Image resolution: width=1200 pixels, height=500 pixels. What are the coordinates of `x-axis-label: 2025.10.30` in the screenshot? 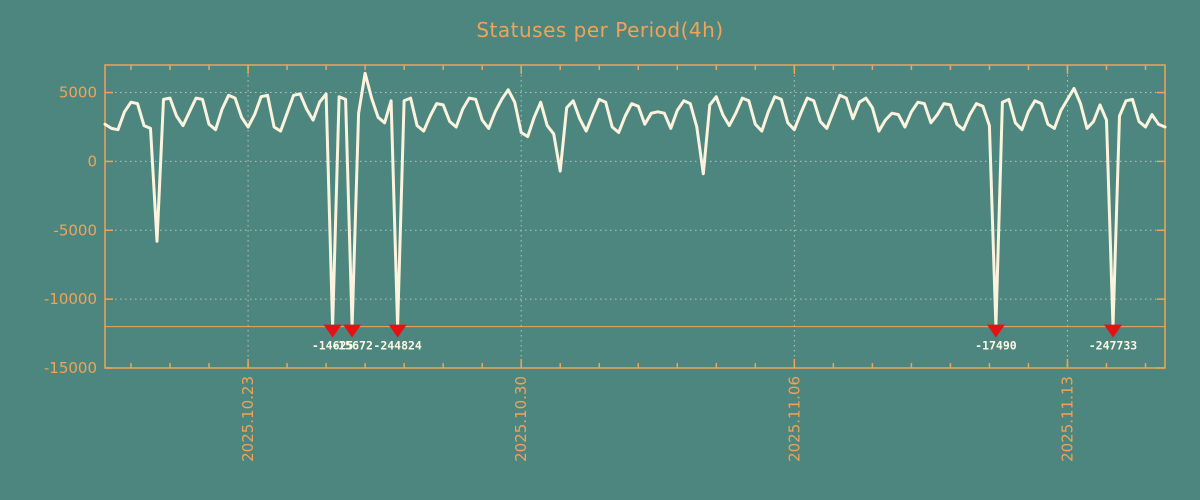 It's located at (521, 419).